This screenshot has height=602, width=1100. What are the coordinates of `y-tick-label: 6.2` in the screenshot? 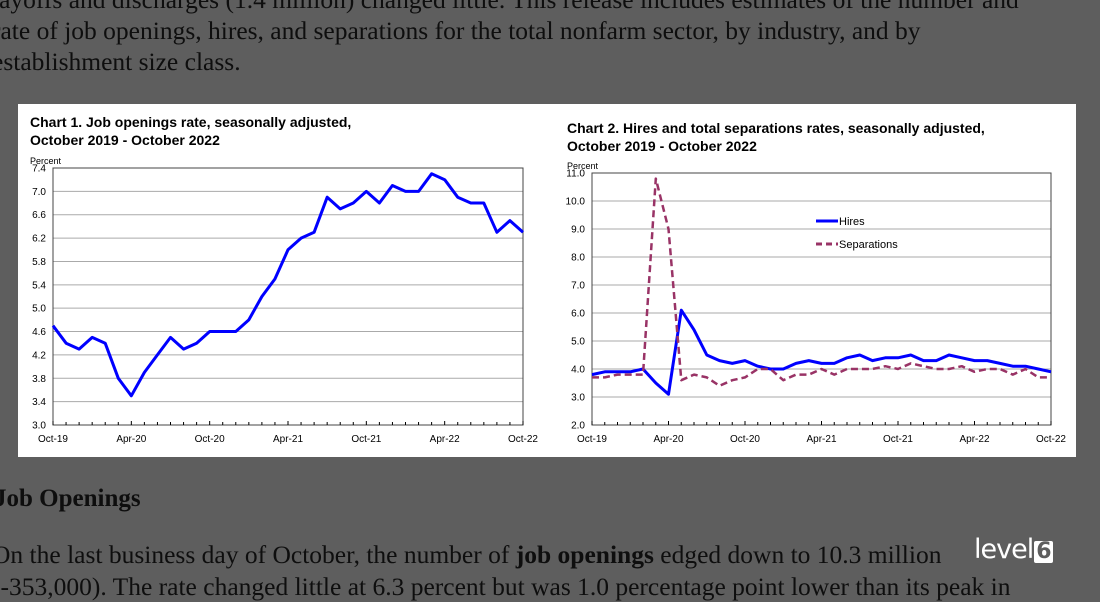 It's located at (39, 239).